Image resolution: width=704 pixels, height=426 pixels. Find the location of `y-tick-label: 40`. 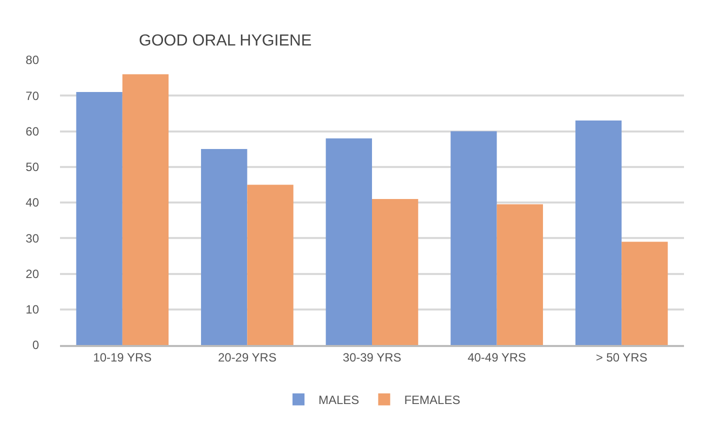

y-tick-label: 40 is located at coordinates (33, 203).